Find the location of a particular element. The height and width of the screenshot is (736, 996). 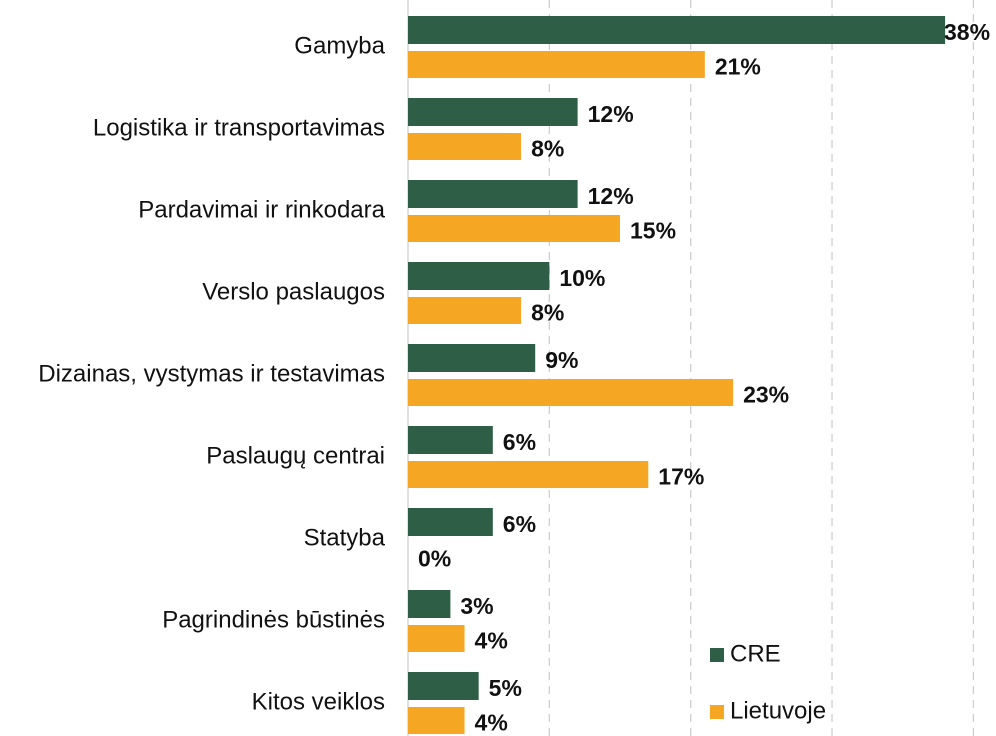

category-label: Paslaugų centrai is located at coordinates (295, 455).